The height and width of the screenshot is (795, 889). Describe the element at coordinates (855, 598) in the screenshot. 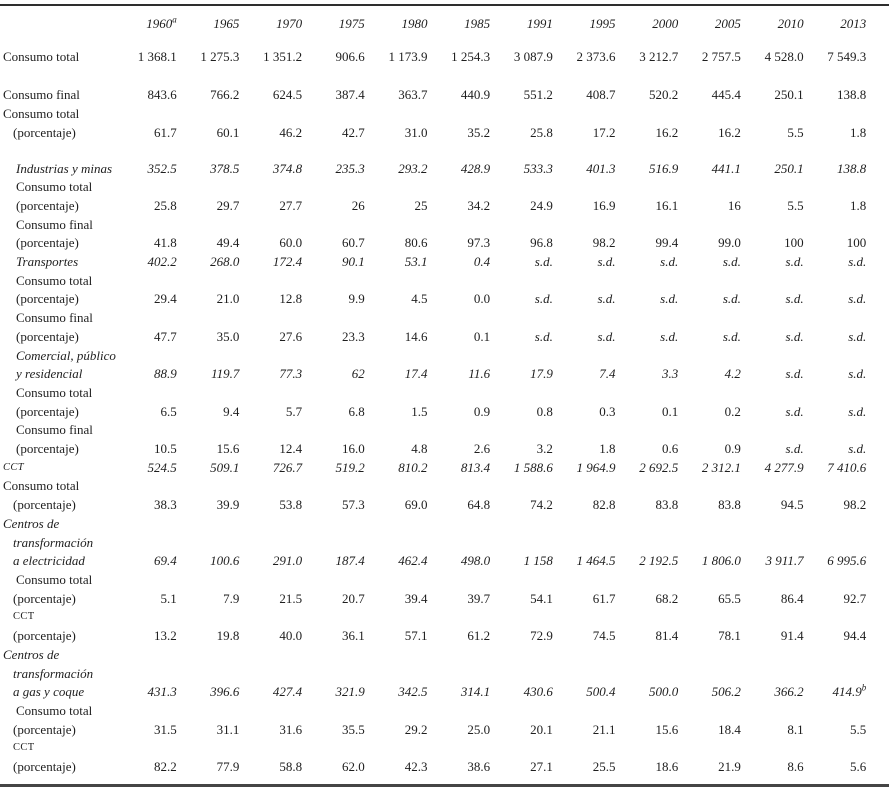

I see `value-cell: 92.7` at that location.